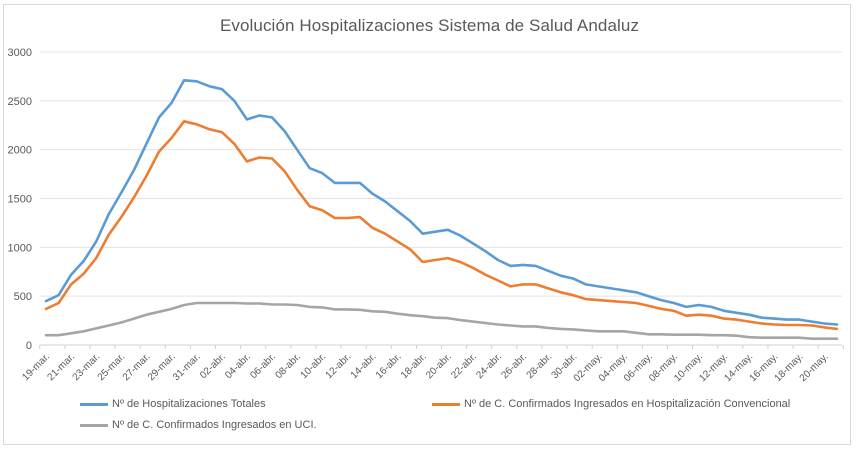 The height and width of the screenshot is (452, 859). What do you see at coordinates (540, 366) in the screenshot?
I see `x-tick-label: 28-abr.` at bounding box center [540, 366].